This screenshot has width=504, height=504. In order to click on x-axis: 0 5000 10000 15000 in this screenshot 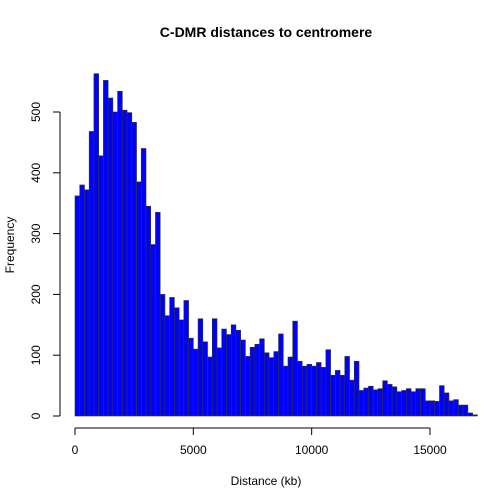, I will do `click(259, 442)`.